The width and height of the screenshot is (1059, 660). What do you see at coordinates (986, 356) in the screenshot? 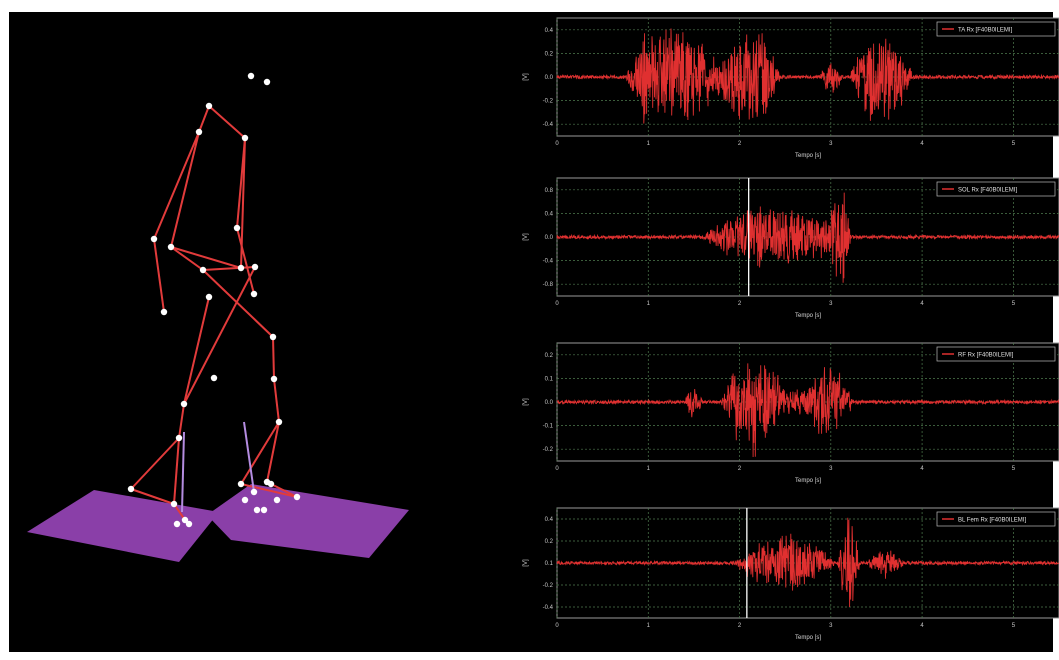
I see `legend-label: RF Rx [F40B0ILEMI]` at bounding box center [986, 356].